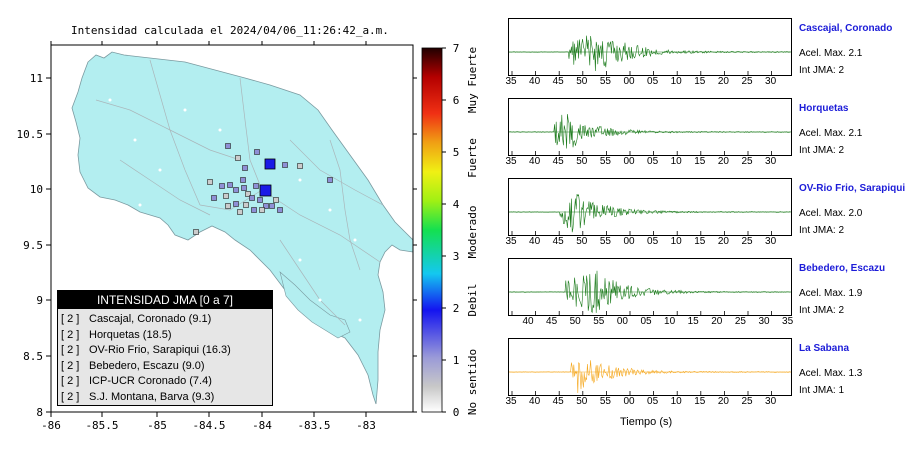  I want to click on colorbar-ticks: 0 1 2 3 4 5 6 7, so click(451, 230).